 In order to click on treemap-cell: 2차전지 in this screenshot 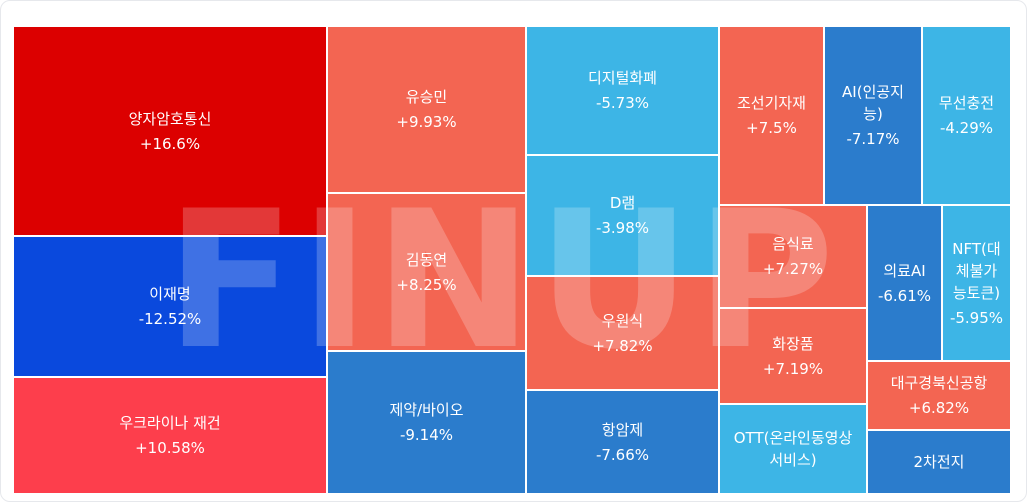, I will do `click(940, 463)`.